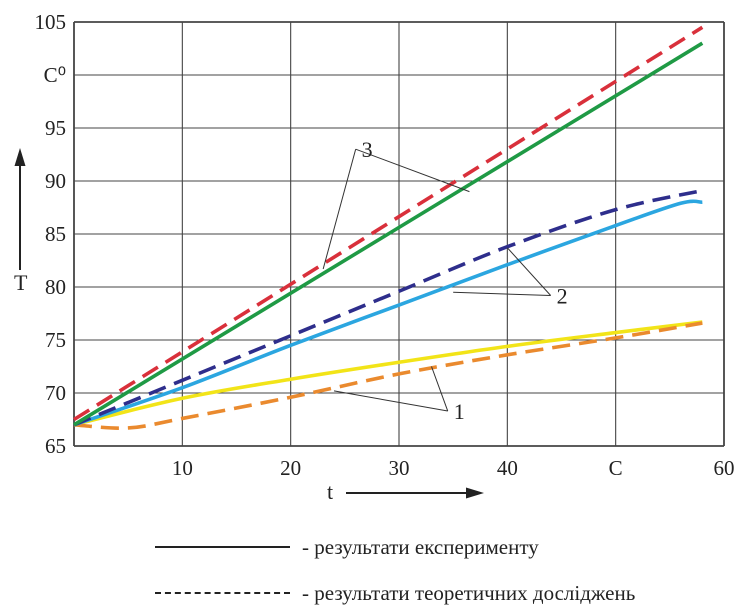  Describe the element at coordinates (469, 592) in the screenshot. I see `legend-theory-label: - результати теоретичних досліджень` at that location.